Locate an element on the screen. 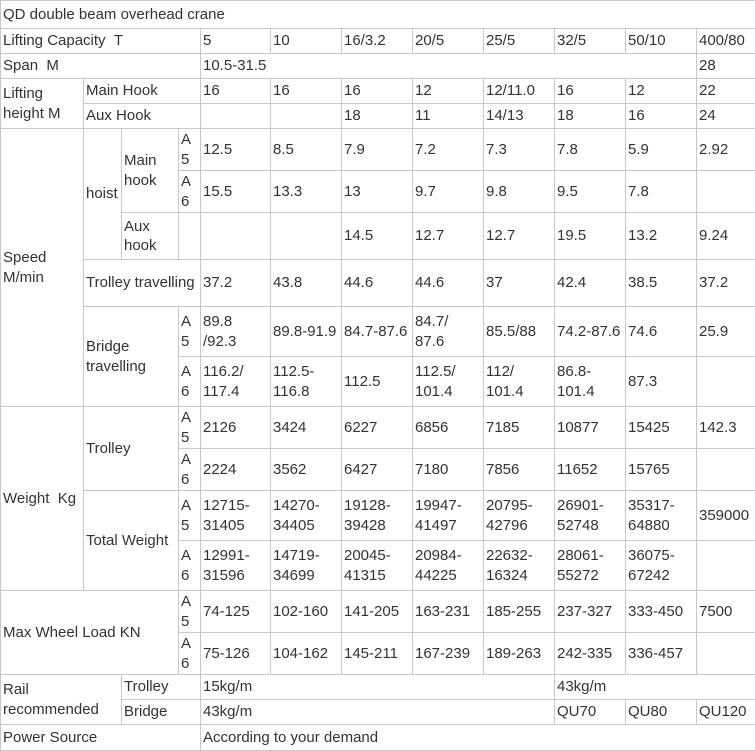  total-weight-a6-value: 12991- 31596 is located at coordinates (236, 566).